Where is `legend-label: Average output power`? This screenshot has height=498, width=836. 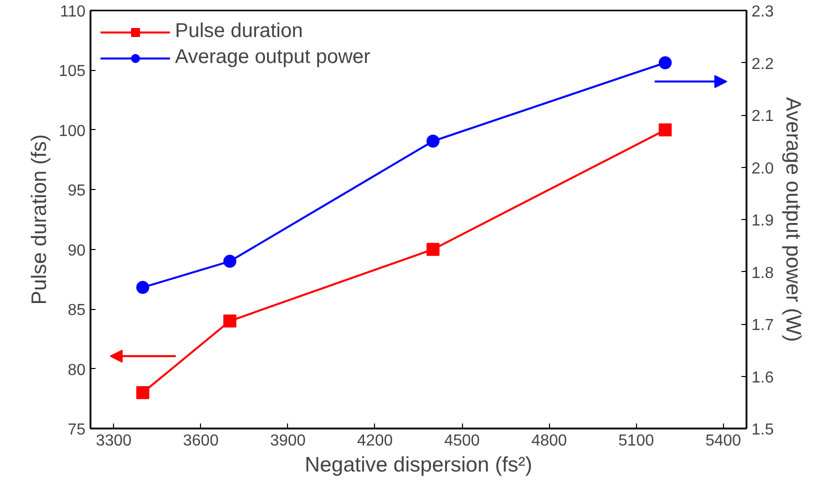 legend-label: Average output power is located at coordinates (272, 57).